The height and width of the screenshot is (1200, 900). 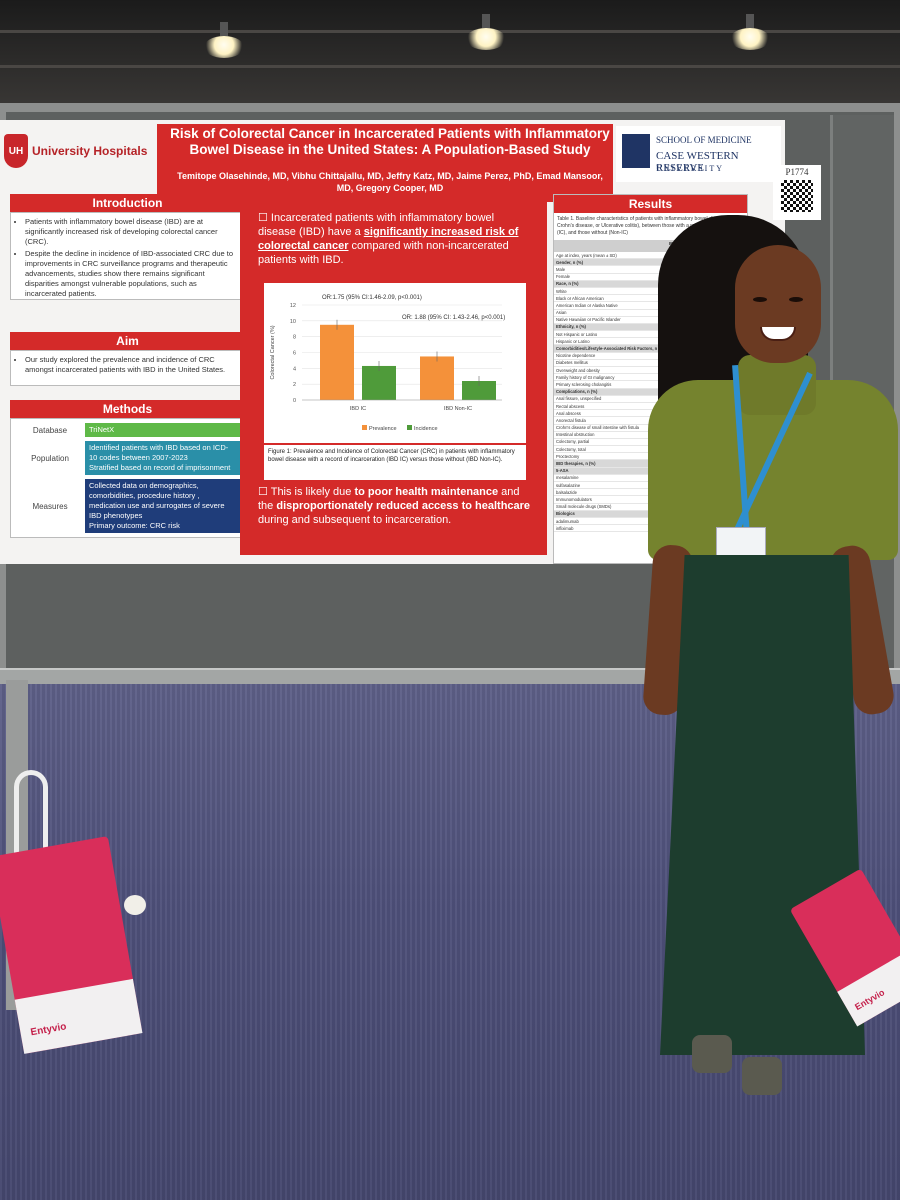 What do you see at coordinates (385, 163) in the screenshot?
I see `title-banner` at bounding box center [385, 163].